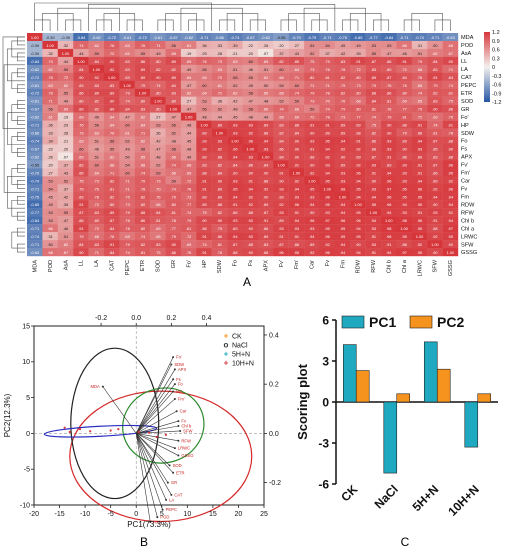 This screenshot has height=550, width=506. I want to click on heatmap-cell-value: .64, so click(204, 77).